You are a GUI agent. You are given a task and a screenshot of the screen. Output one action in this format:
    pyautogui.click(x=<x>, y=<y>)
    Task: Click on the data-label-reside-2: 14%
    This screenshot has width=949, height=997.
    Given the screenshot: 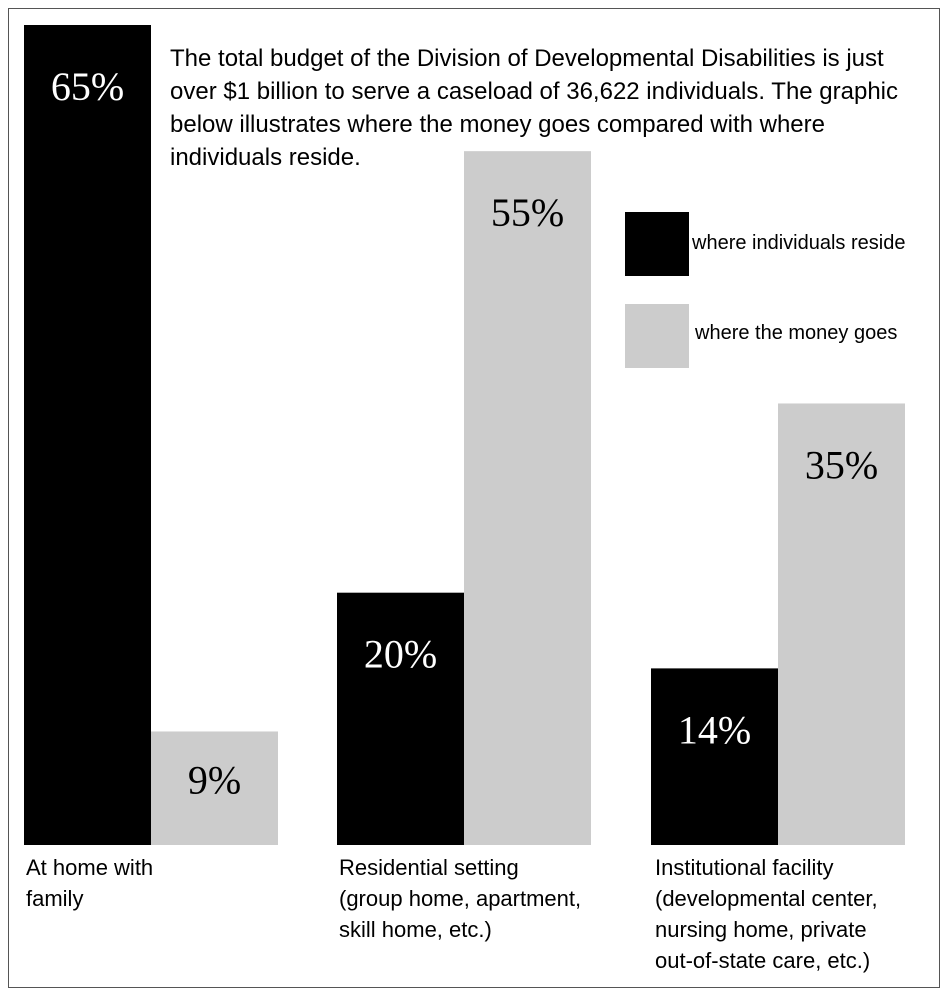 What is the action you would take?
    pyautogui.click(x=714, y=729)
    